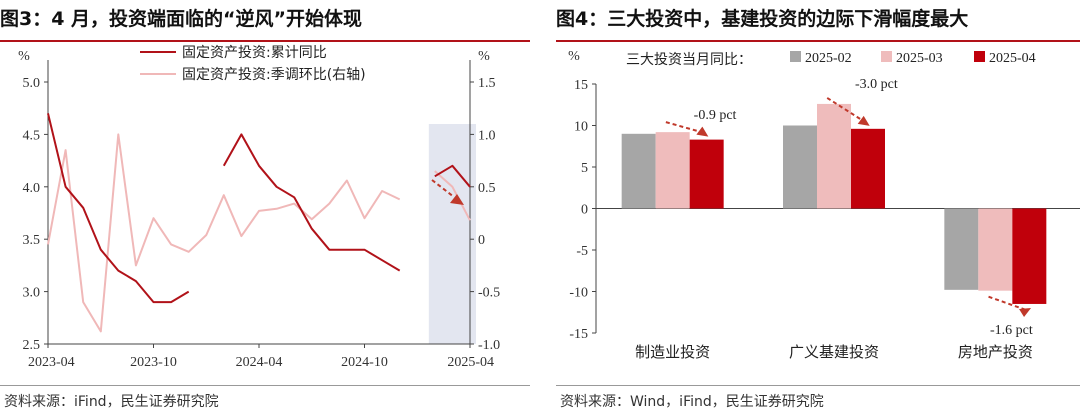 Image resolution: width=1080 pixels, height=416 pixels. Describe the element at coordinates (578, 293) in the screenshot. I see `y-tick-label: -10` at that location.